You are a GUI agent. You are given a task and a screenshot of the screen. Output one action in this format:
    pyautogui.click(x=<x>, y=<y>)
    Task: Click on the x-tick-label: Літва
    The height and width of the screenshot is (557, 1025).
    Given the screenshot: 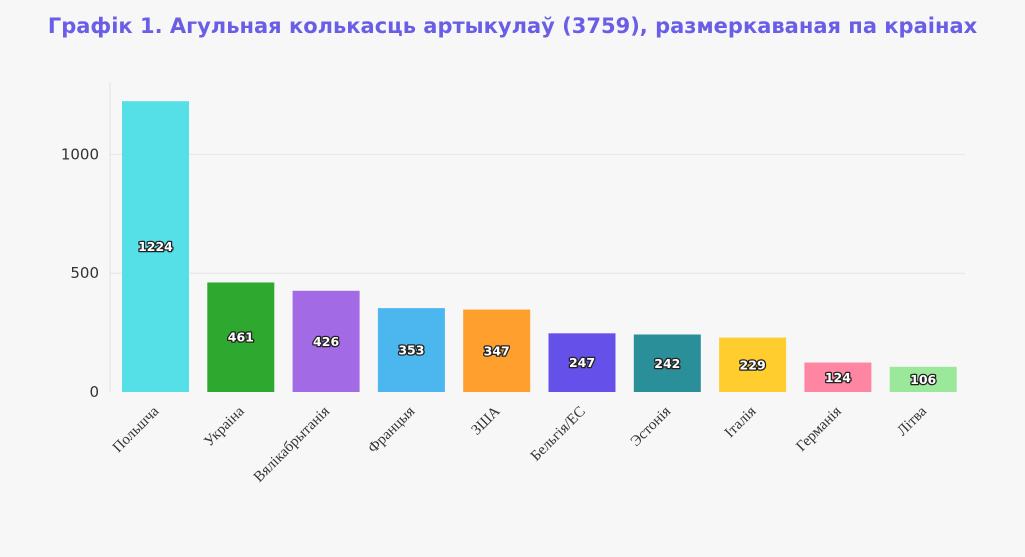 What is the action you would take?
    pyautogui.click(x=912, y=421)
    